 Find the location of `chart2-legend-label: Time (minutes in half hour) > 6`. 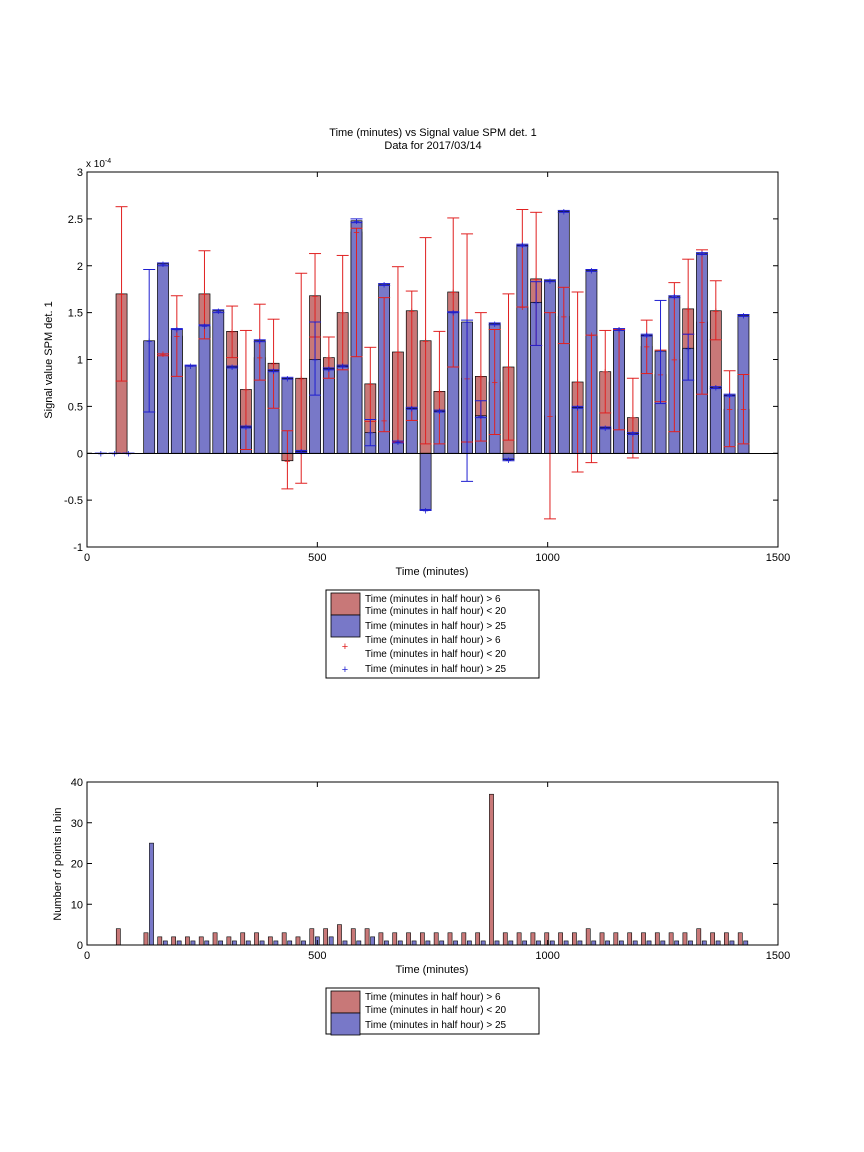

chart2-legend-label: Time (minutes in half hour) > 6 is located at coordinates (433, 997).